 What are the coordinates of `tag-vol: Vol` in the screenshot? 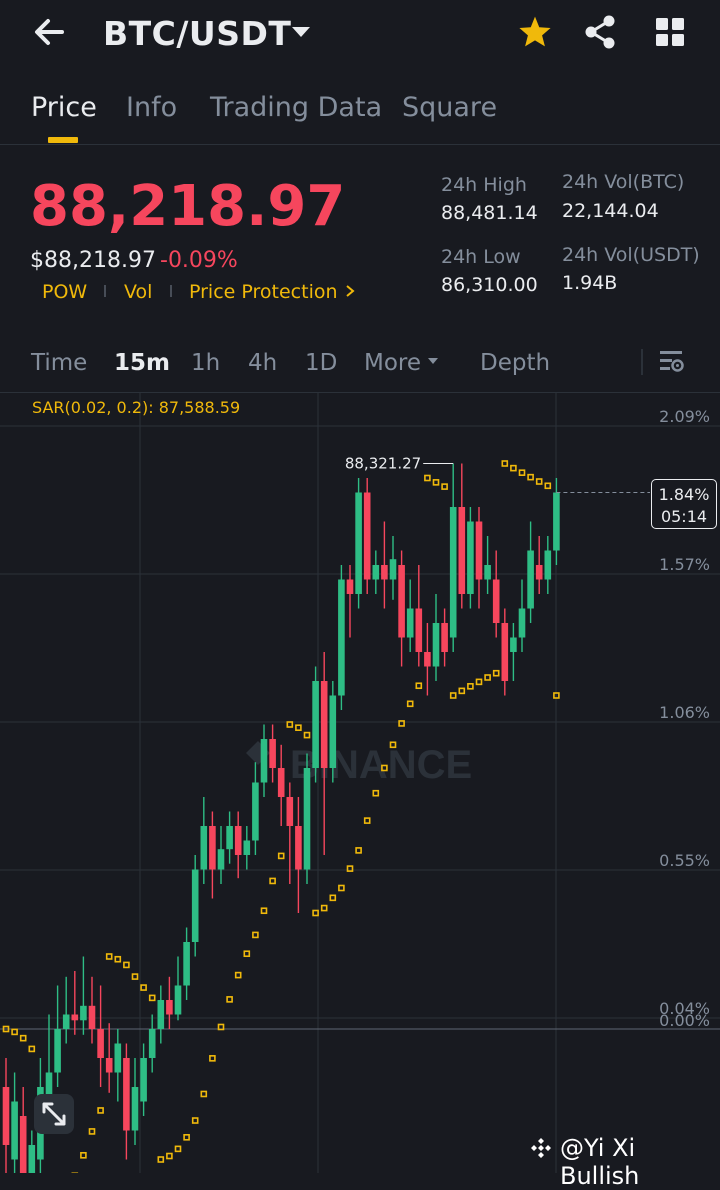 It's located at (138, 292).